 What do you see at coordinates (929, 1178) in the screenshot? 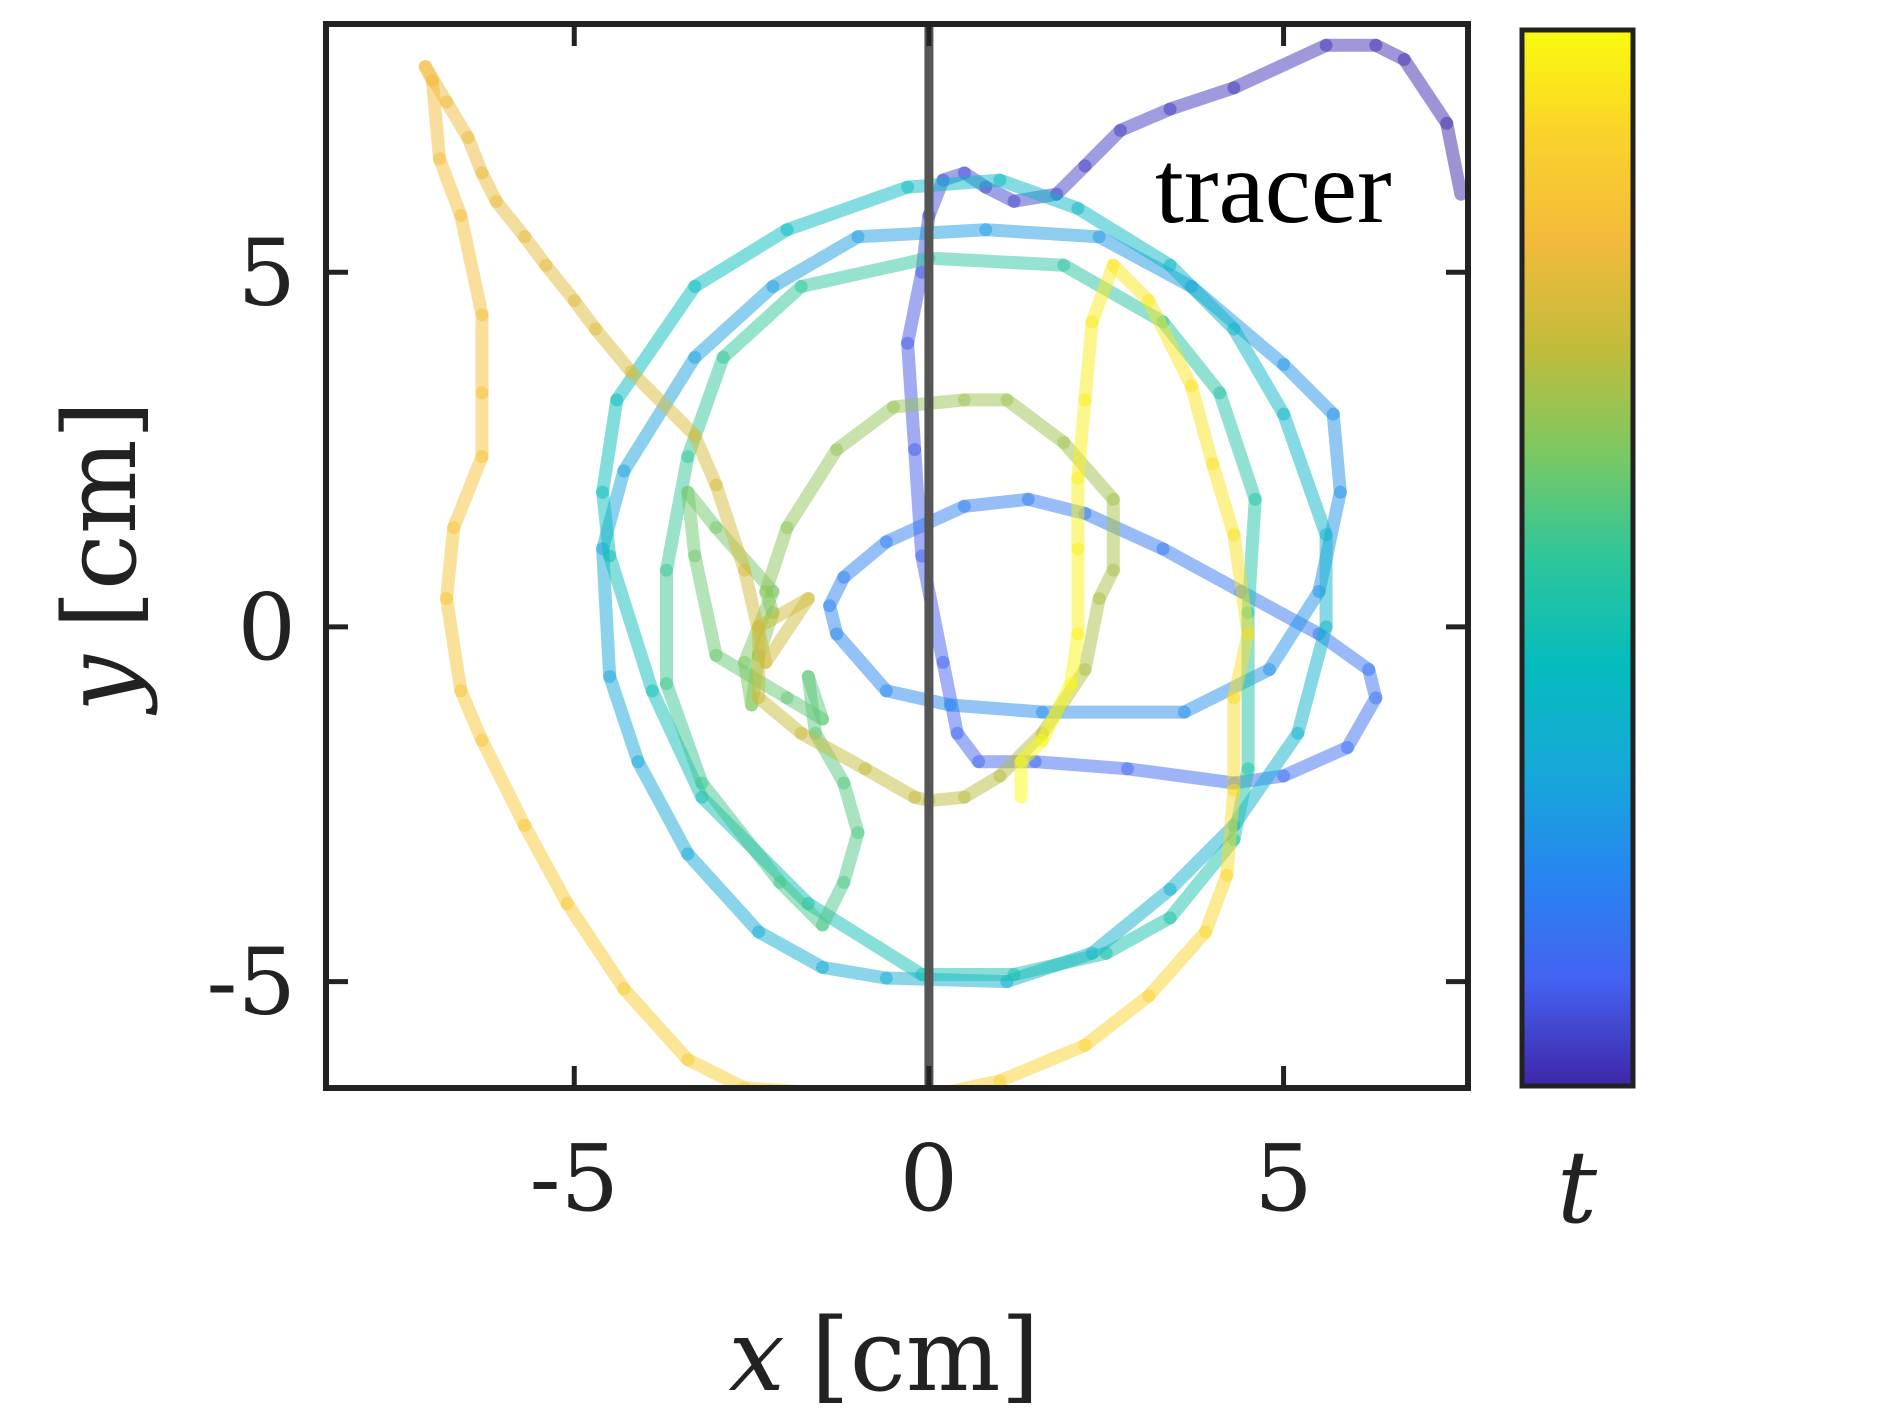
I see `x-tick-label: 0` at bounding box center [929, 1178].